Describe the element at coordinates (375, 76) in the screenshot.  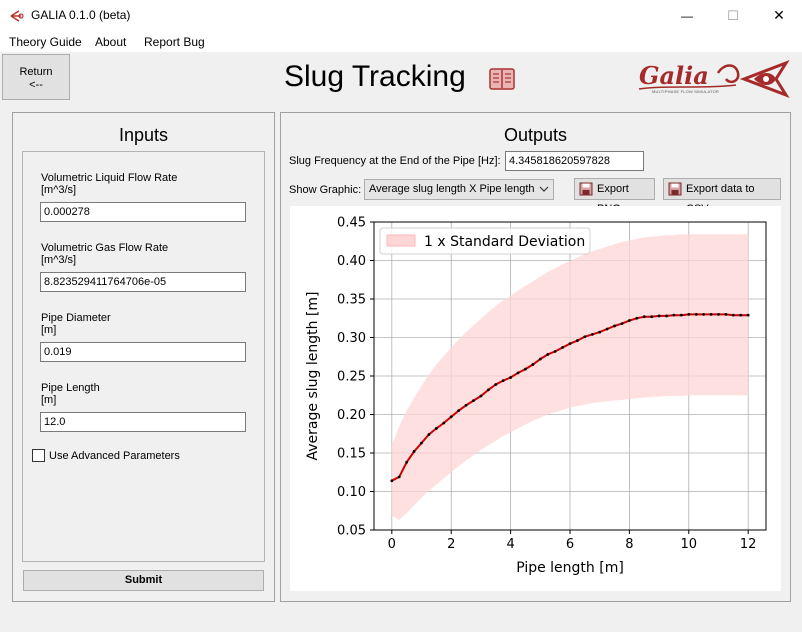
I see `page-title: Slug Tracking` at that location.